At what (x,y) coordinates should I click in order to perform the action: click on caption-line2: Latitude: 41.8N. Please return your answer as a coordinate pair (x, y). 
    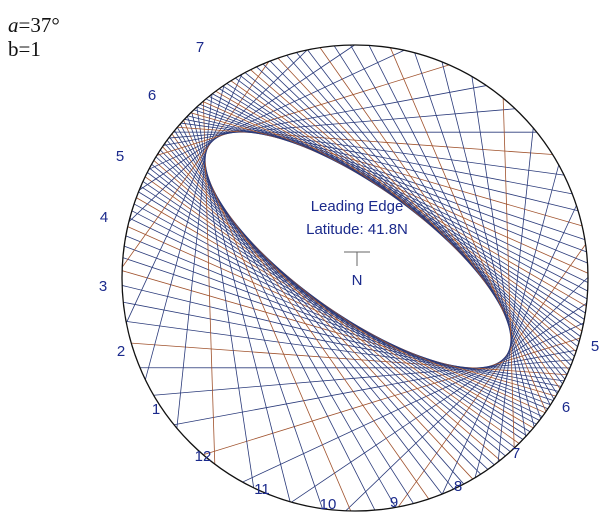
    Looking at the image, I should click on (357, 229).